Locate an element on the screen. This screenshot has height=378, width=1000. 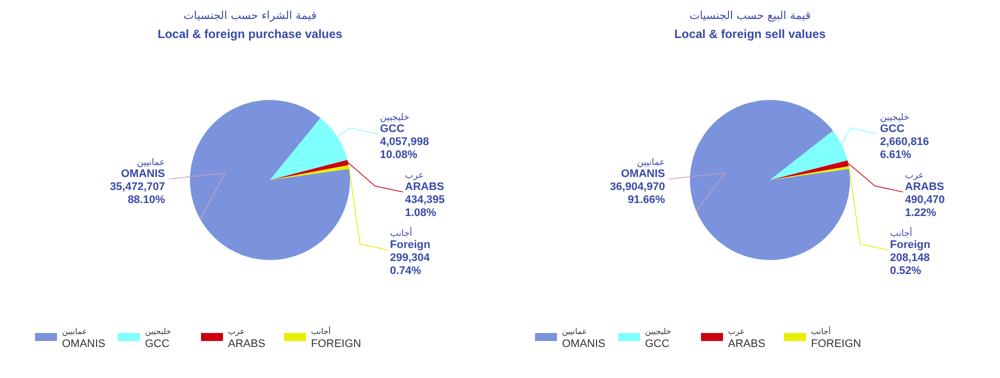
chart-subtitle: Local & foreign purchase values is located at coordinates (250, 34).